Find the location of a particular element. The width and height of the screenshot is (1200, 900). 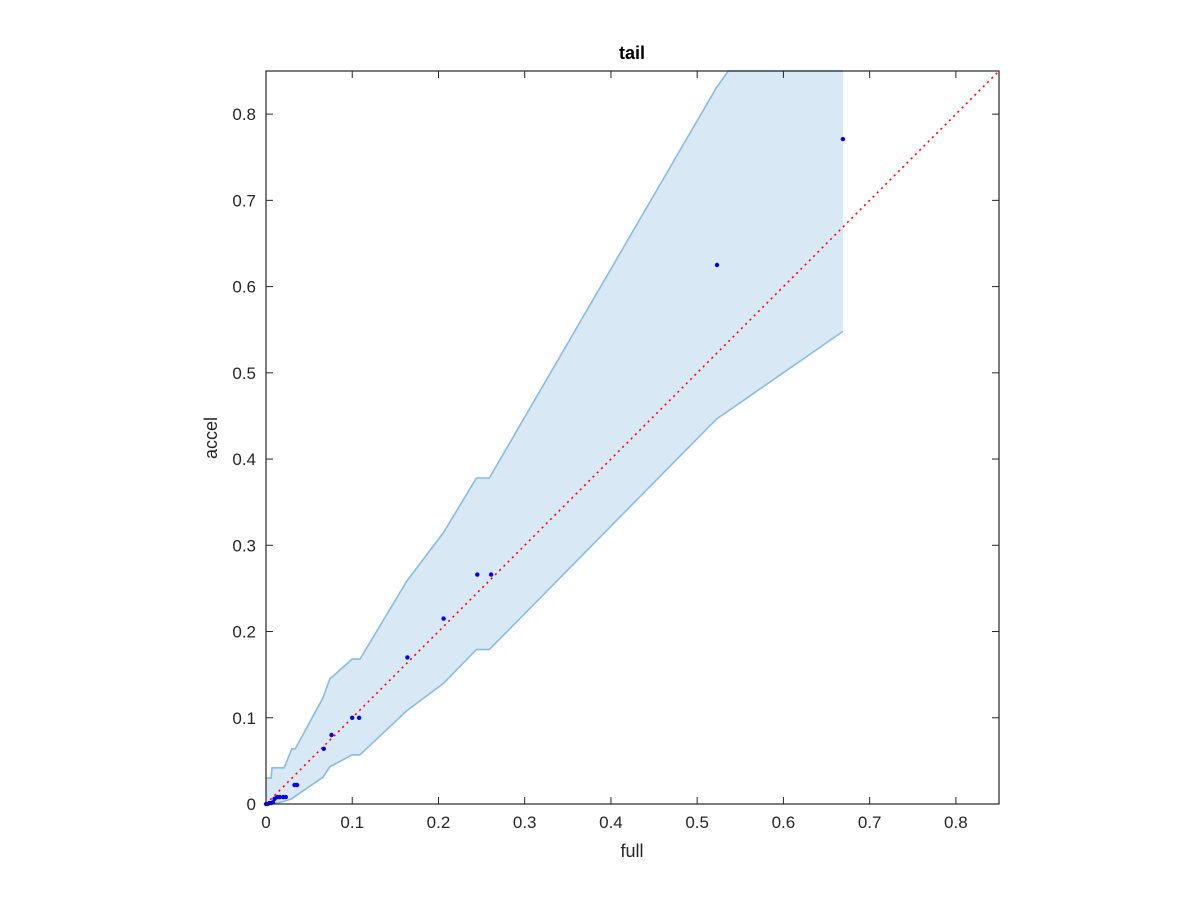

x-axis-title: full is located at coordinates (631, 851).